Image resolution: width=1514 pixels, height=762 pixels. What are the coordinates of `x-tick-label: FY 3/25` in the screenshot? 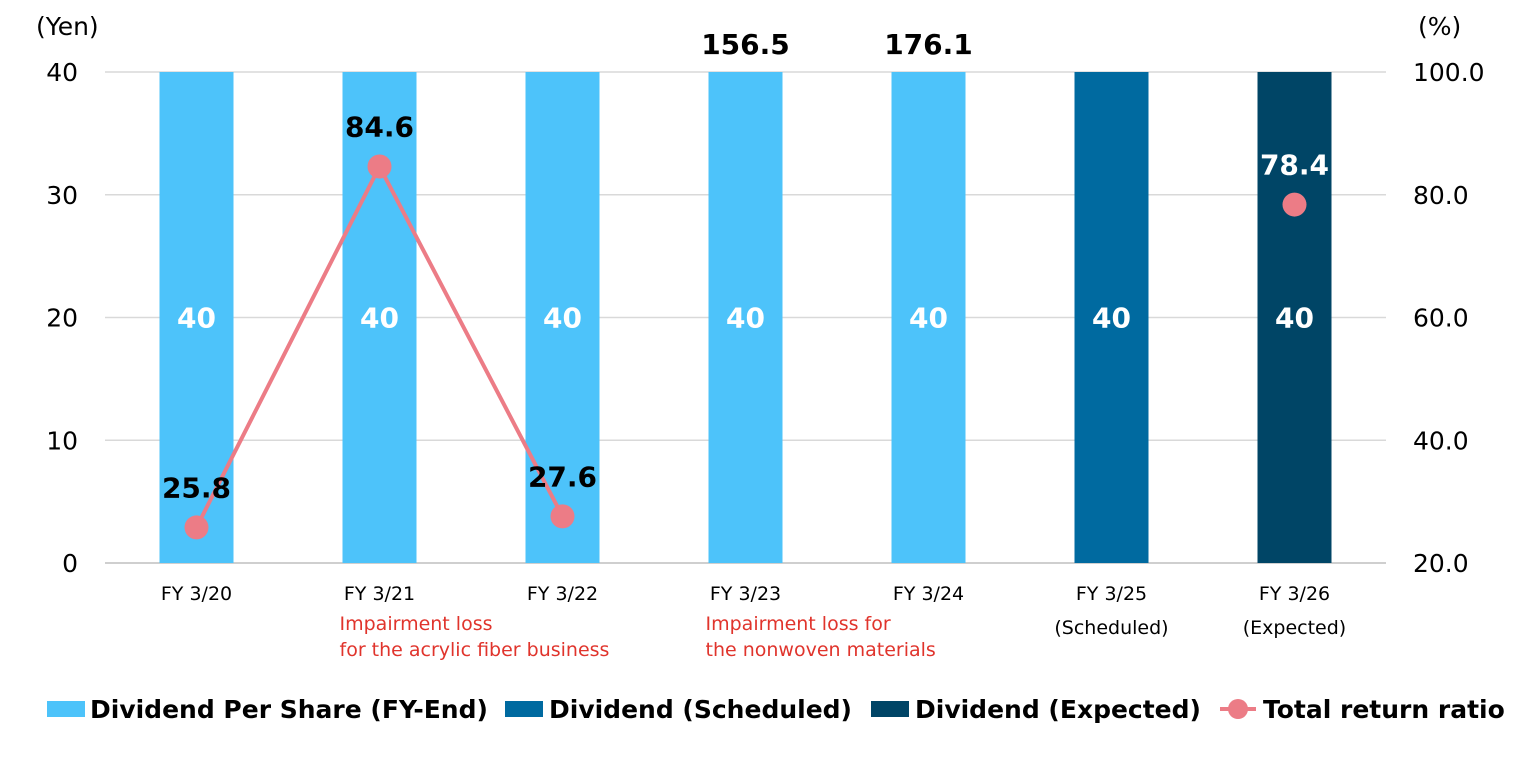 It's located at (1111, 594).